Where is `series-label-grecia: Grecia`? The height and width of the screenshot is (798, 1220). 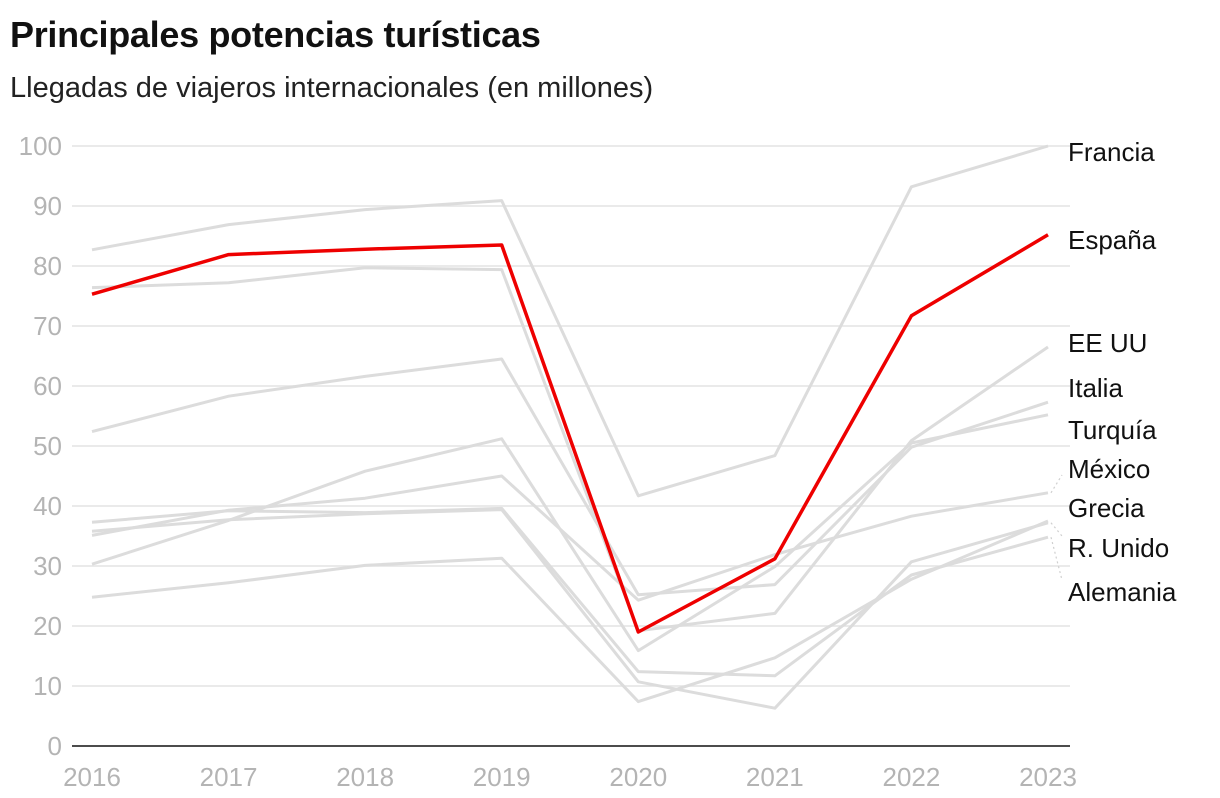
series-label-grecia: Grecia is located at coordinates (1106, 508).